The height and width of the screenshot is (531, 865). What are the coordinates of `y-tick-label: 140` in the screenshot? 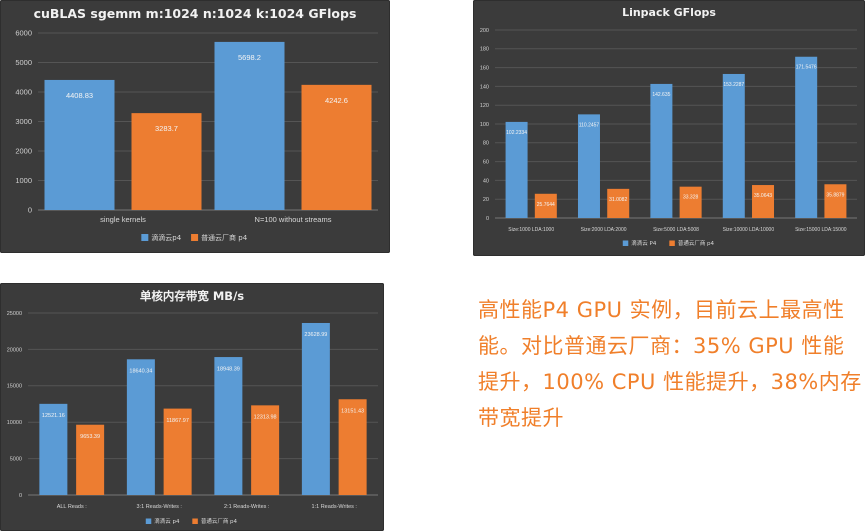 It's located at (484, 87).